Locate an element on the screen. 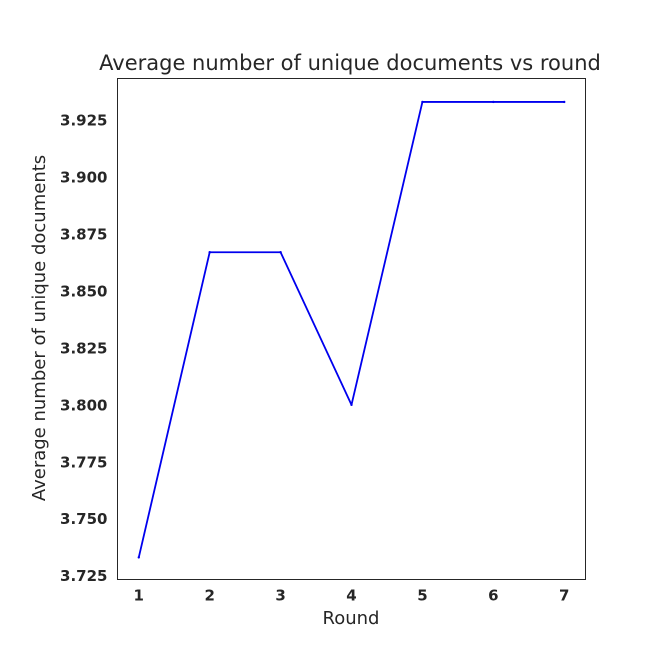 The height and width of the screenshot is (650, 650). y-tick-label: 3.825 is located at coordinates (83, 348).